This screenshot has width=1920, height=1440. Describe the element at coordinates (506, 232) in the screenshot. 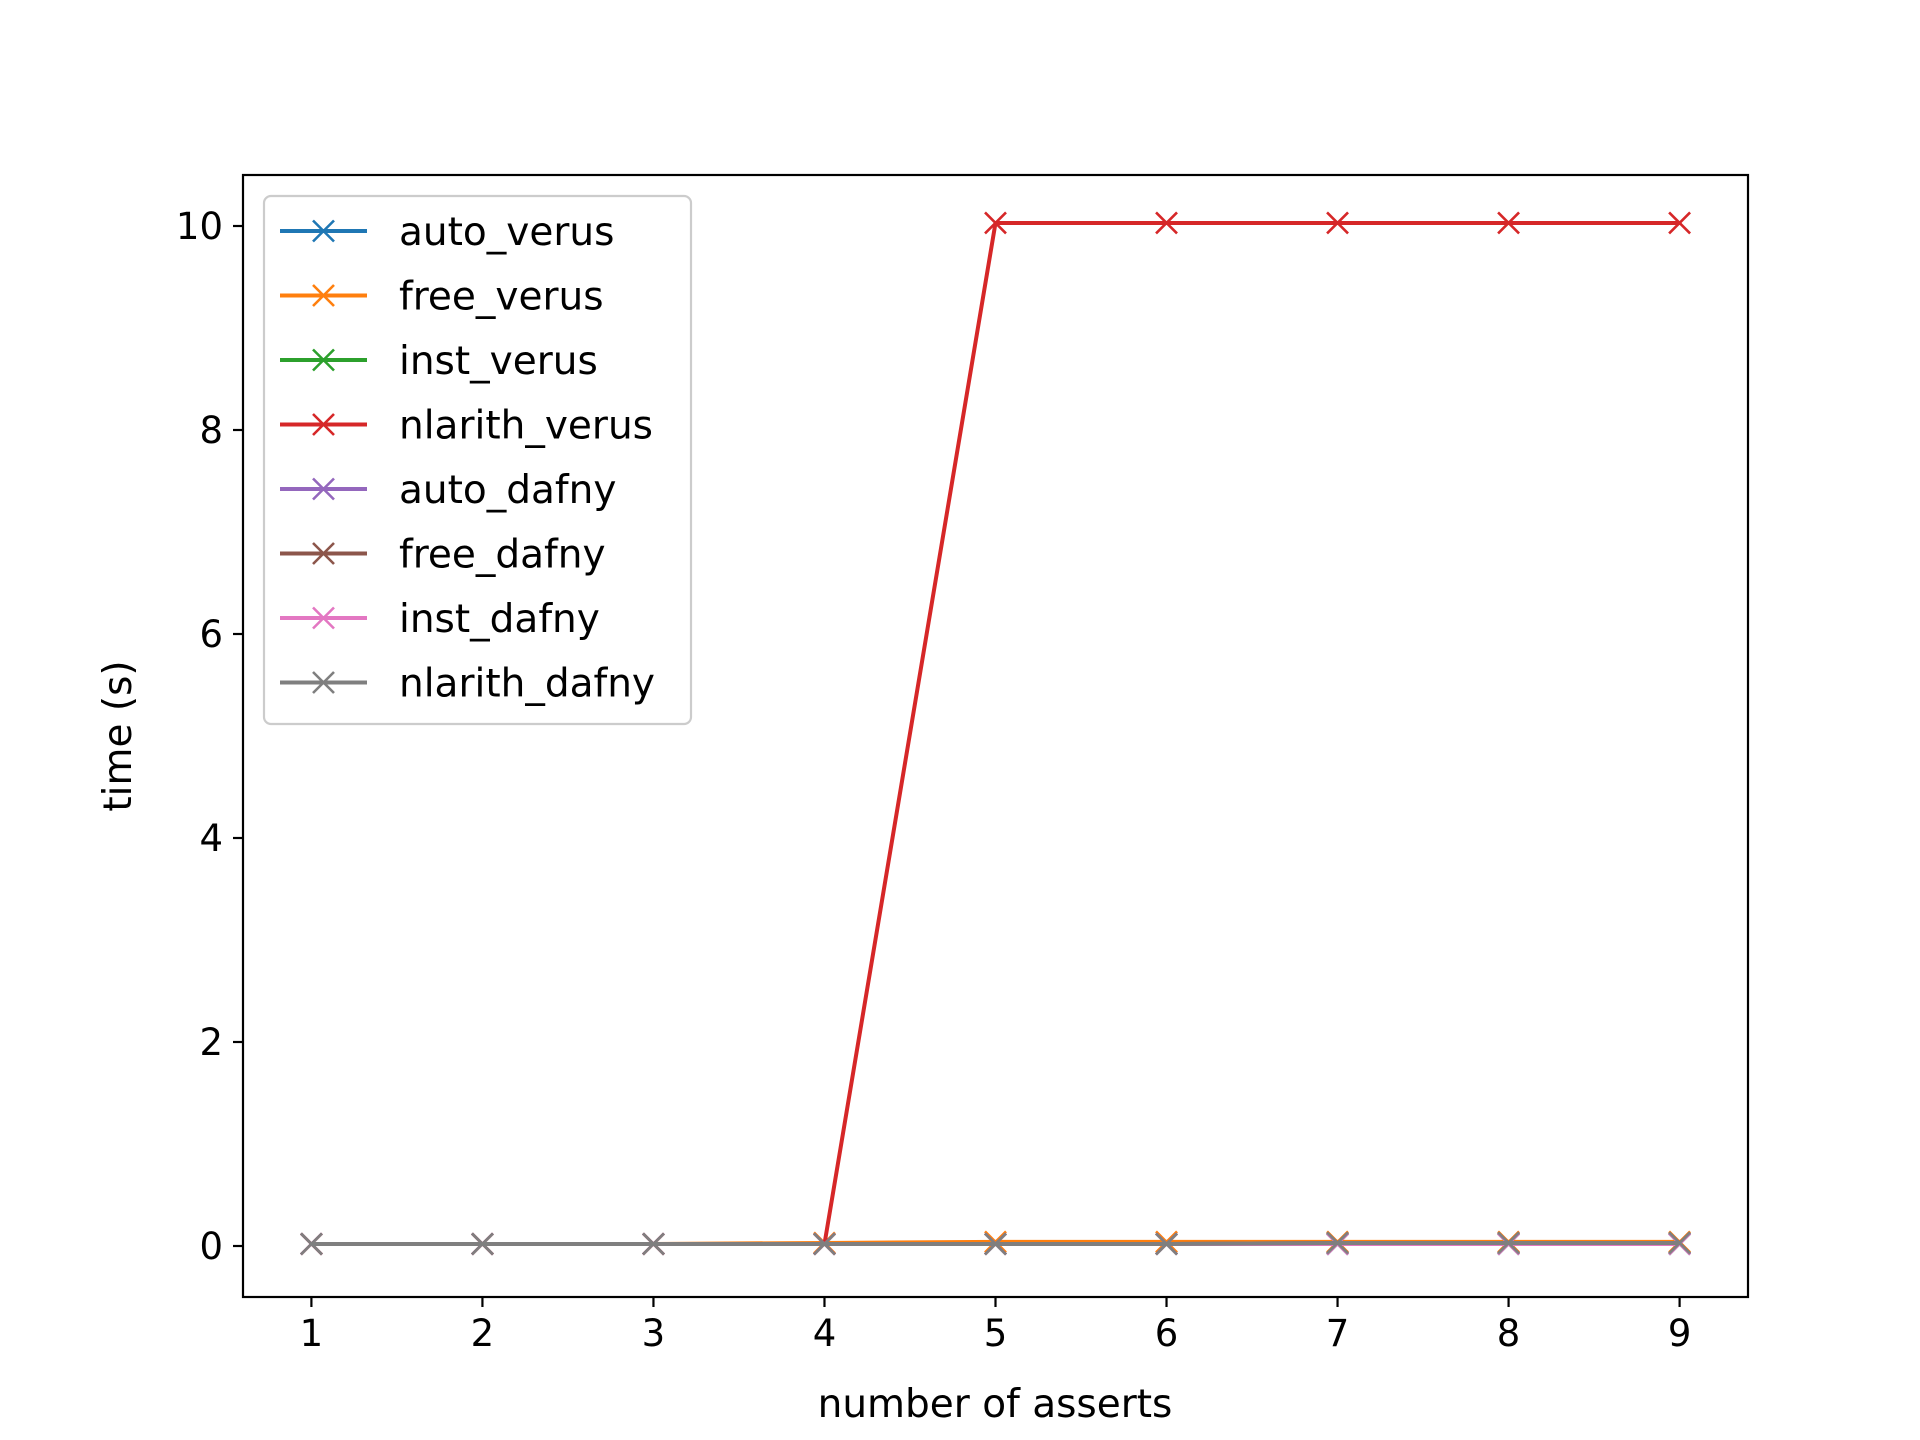

I see `legend-label: auto_verus` at that location.